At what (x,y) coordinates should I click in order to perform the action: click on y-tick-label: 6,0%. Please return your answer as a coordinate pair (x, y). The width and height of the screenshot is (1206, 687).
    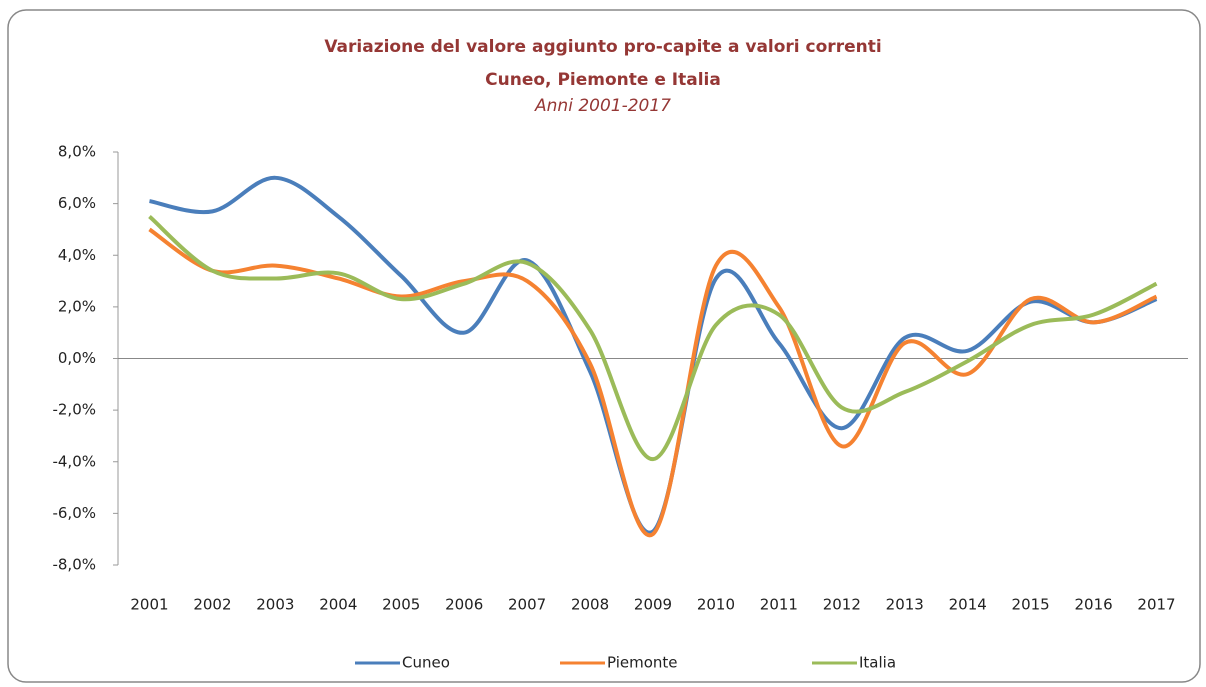
    Looking at the image, I should click on (77, 203).